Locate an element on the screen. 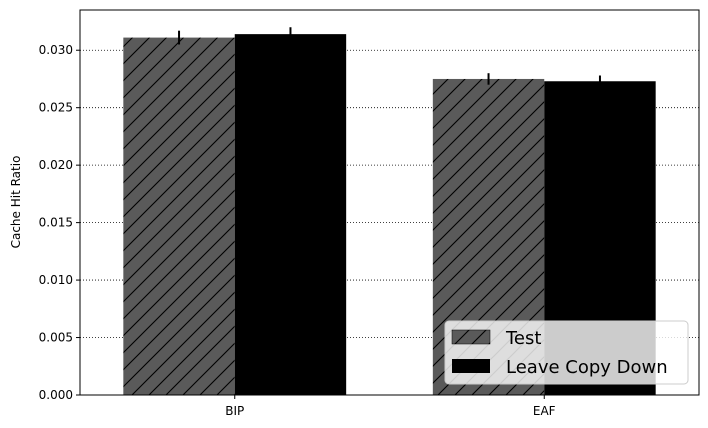  x-axis: BIP EAF is located at coordinates (390, 406).